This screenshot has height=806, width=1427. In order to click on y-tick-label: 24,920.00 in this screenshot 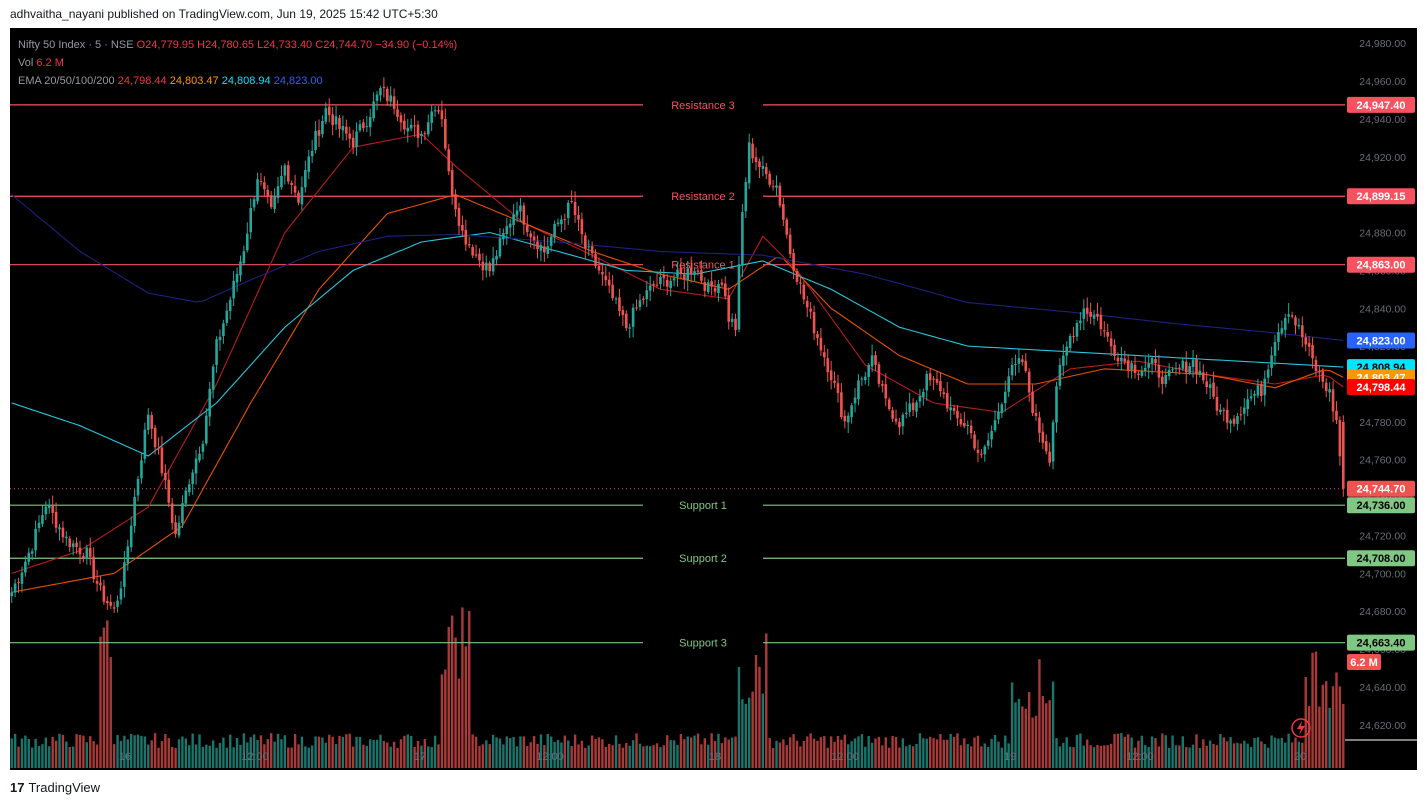, I will do `click(1382, 158)`.